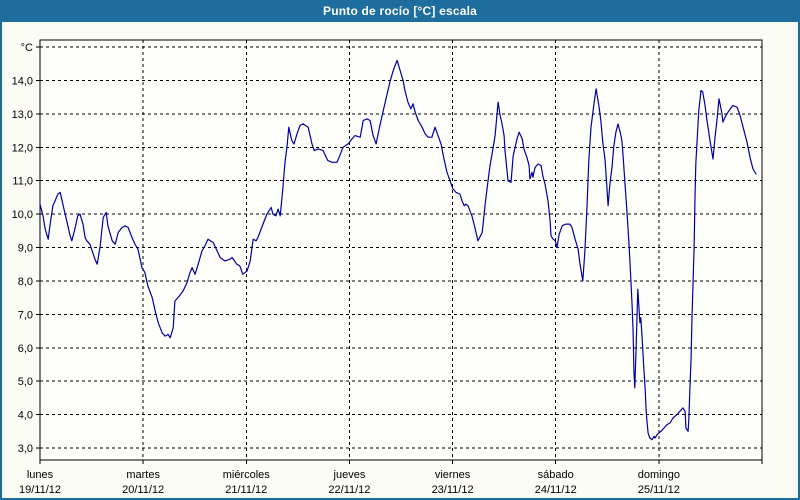 The width and height of the screenshot is (800, 500). What do you see at coordinates (349, 475) in the screenshot?
I see `x-axis-day-label: jueves` at bounding box center [349, 475].